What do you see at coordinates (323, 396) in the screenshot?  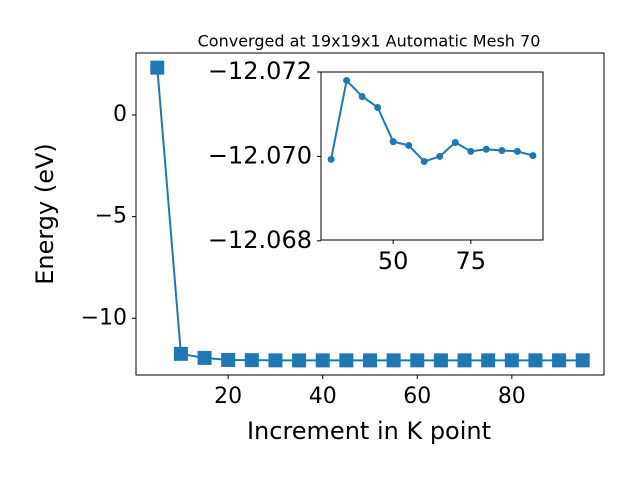 I see `x-tick-label: 40` at bounding box center [323, 396].